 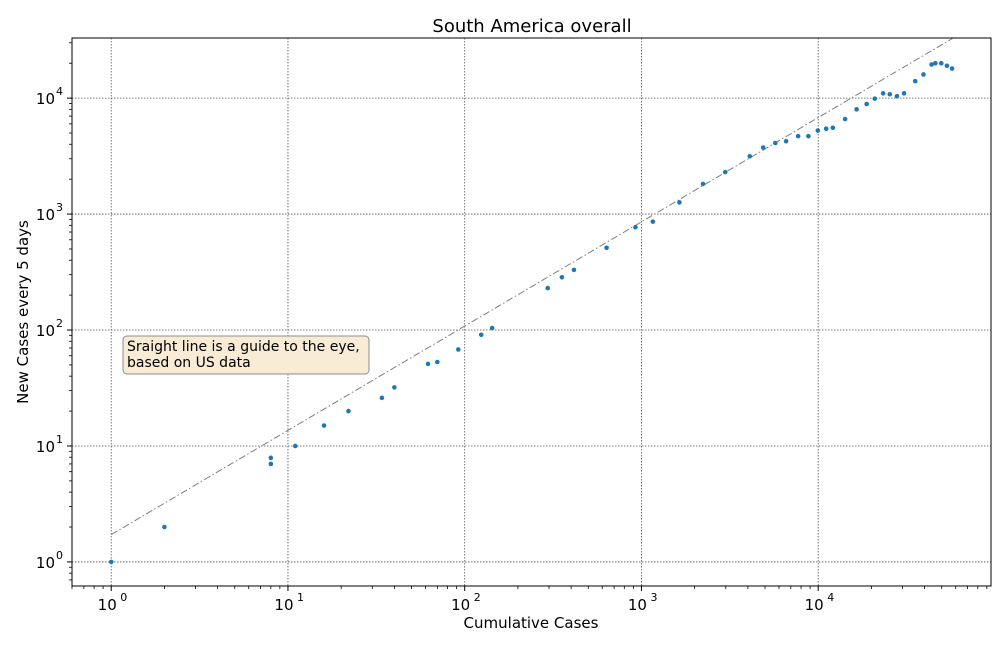 I want to click on x-tick-exponent: 1, so click(x=300, y=597).